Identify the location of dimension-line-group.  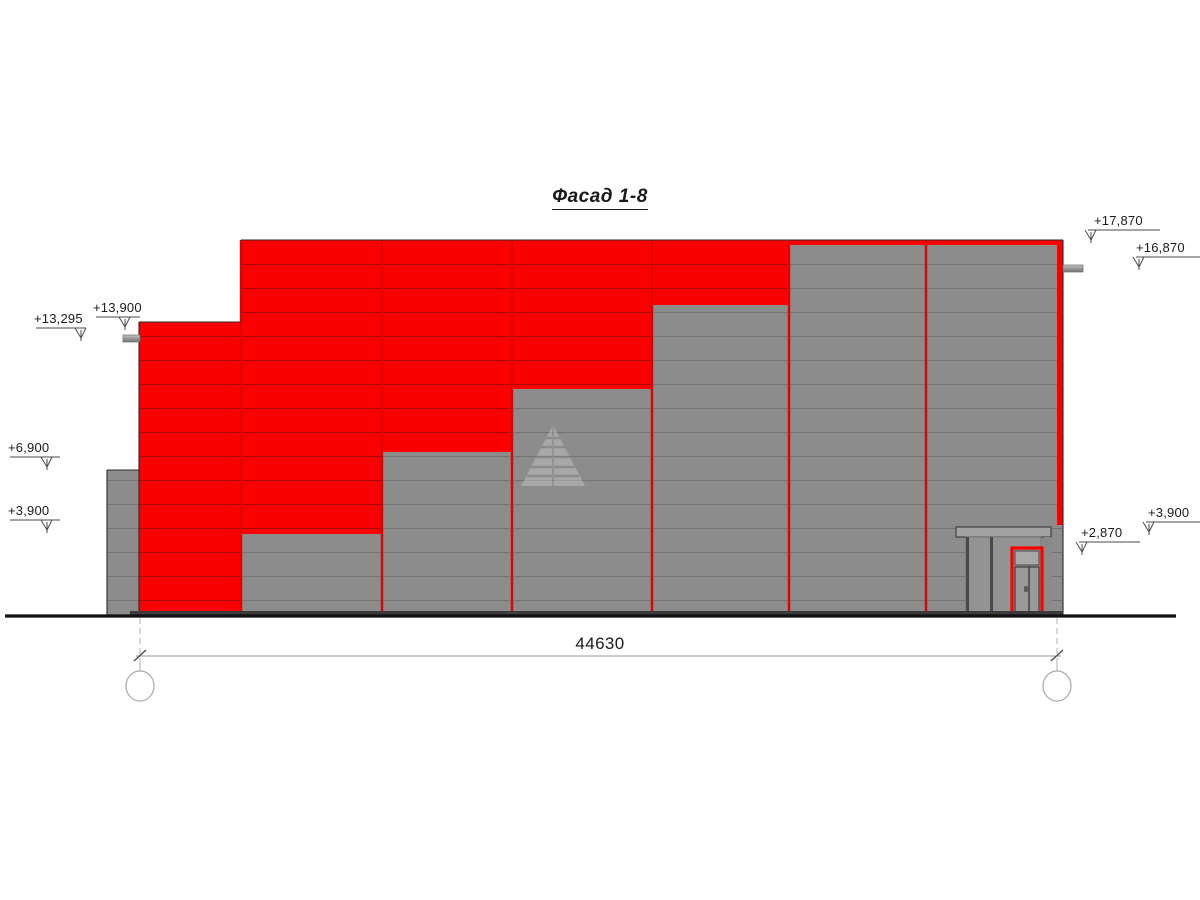
(598, 640).